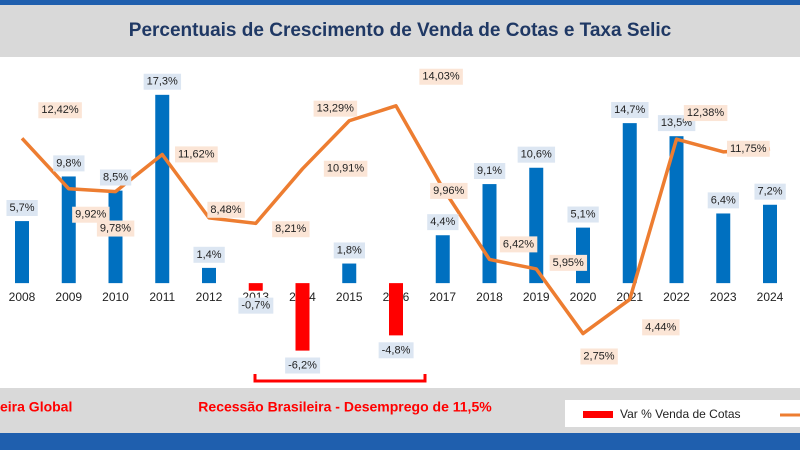  I want to click on x-tick-label: 2015, so click(349, 297).